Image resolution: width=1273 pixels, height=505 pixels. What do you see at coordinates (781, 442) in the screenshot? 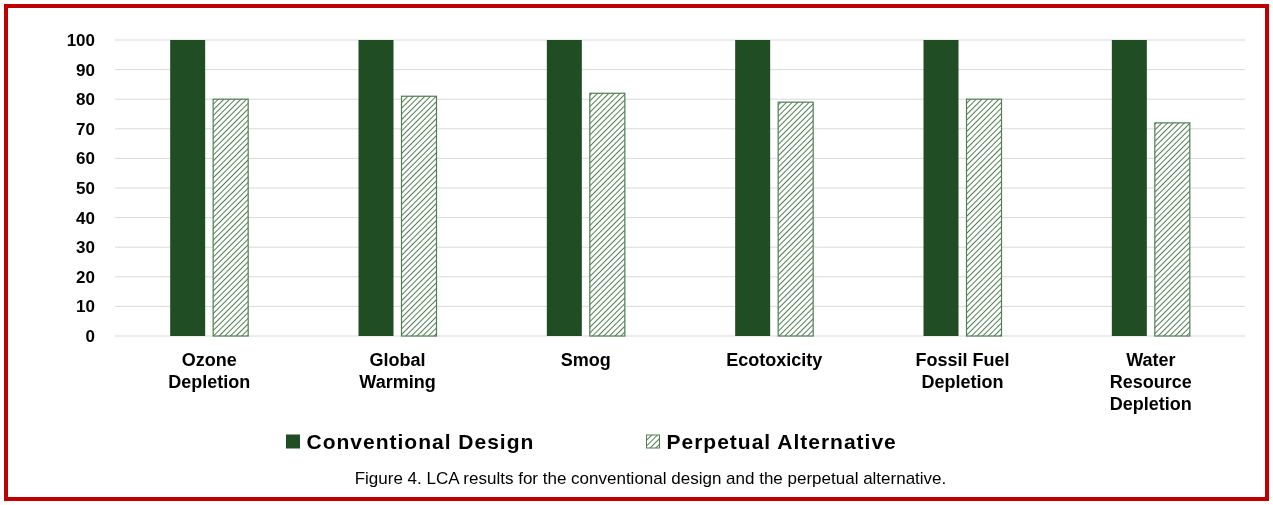
I see `legend-label: Perpetual Alternative` at bounding box center [781, 442].